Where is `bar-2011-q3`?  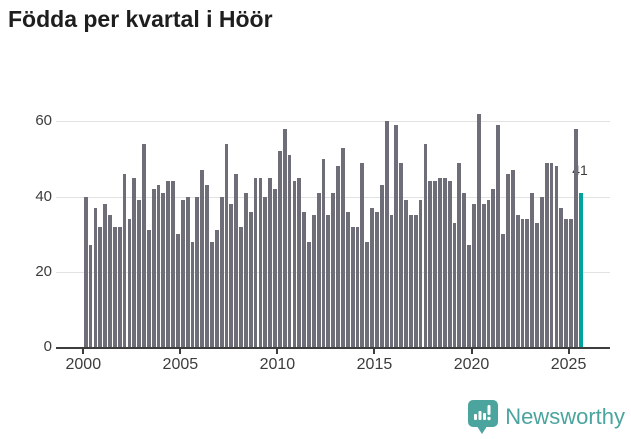
bar-2011-q3 is located at coordinates (309, 294).